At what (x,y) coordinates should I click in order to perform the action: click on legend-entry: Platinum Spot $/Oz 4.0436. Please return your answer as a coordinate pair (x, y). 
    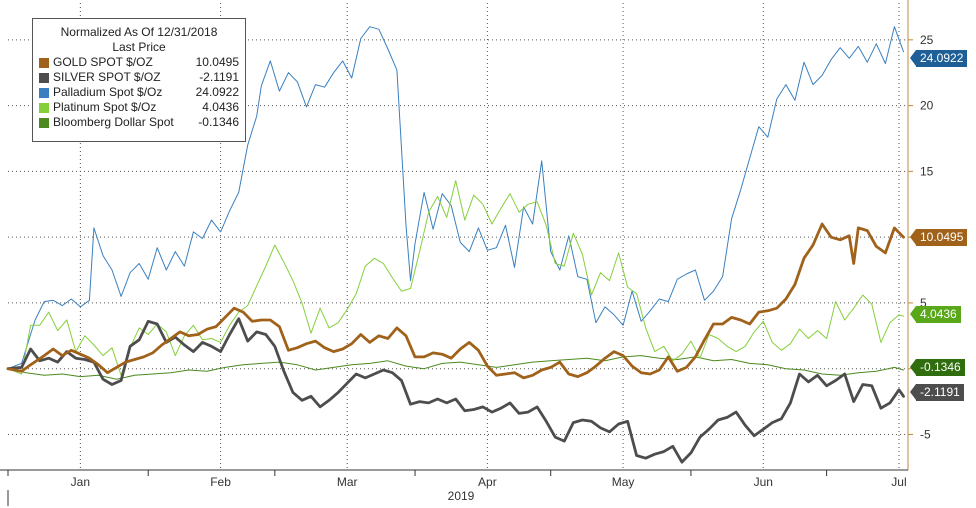
    Looking at the image, I should click on (139, 107).